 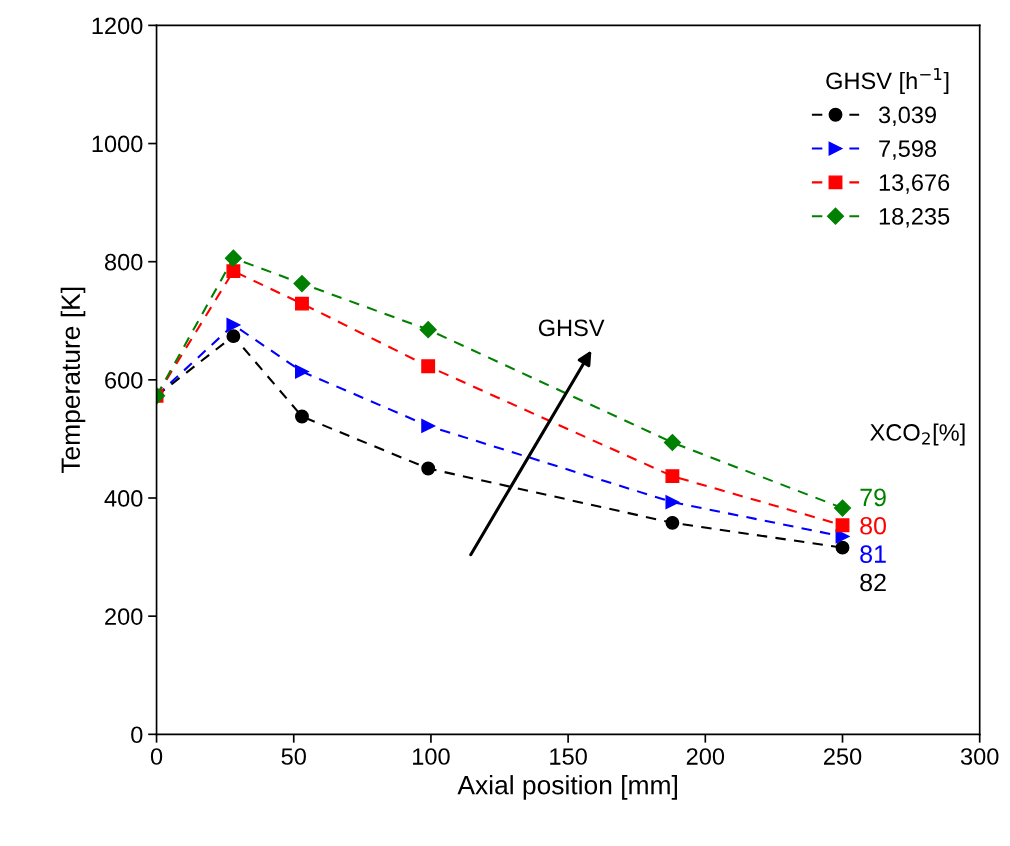 I want to click on x-tick-label: 50, so click(x=293, y=756).